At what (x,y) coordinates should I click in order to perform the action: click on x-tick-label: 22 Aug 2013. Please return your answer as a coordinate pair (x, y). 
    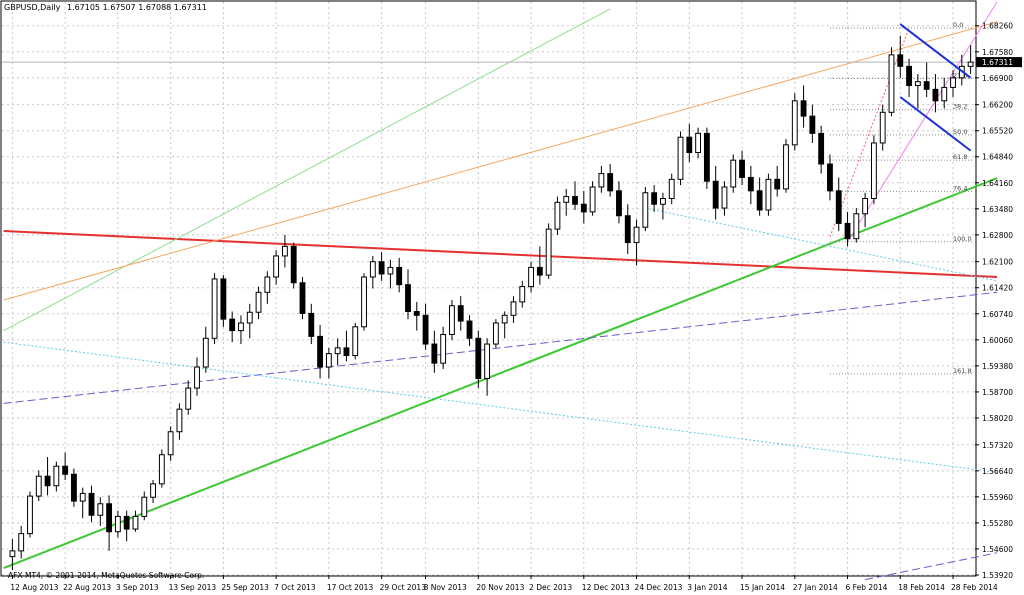
    Looking at the image, I should click on (87, 587).